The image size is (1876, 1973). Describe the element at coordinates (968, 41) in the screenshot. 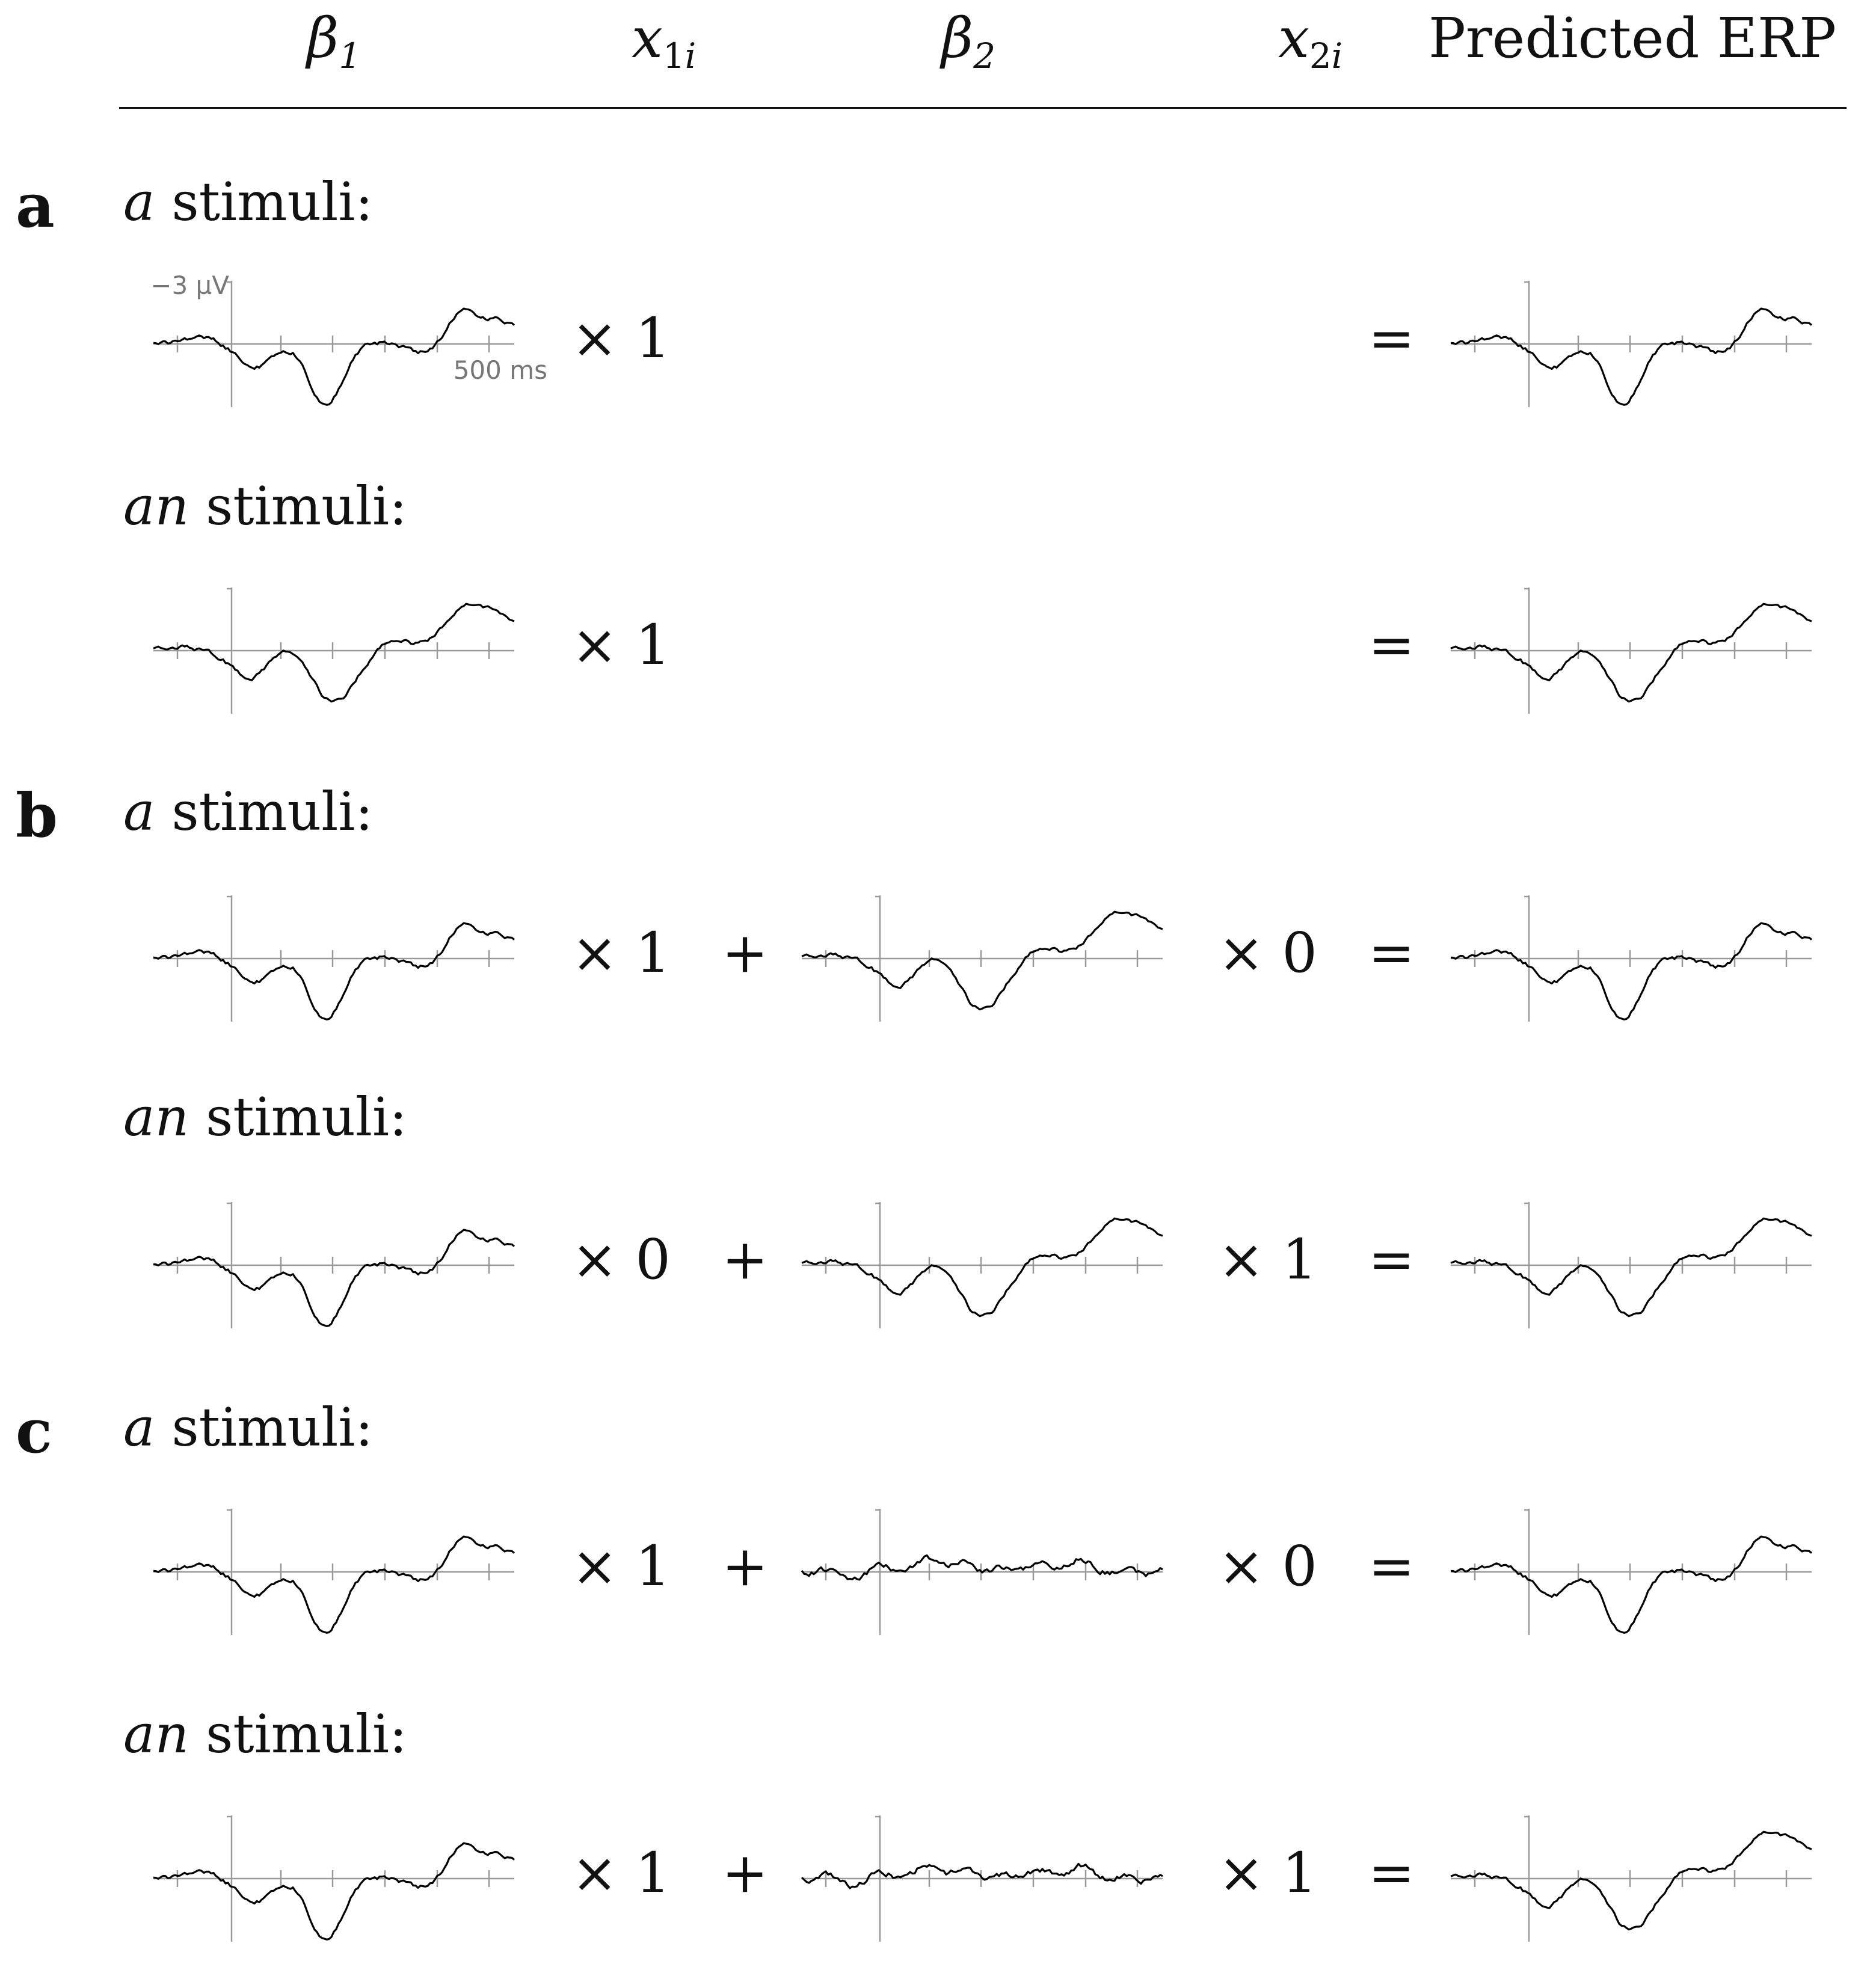

I see `header-beta2: β2` at that location.